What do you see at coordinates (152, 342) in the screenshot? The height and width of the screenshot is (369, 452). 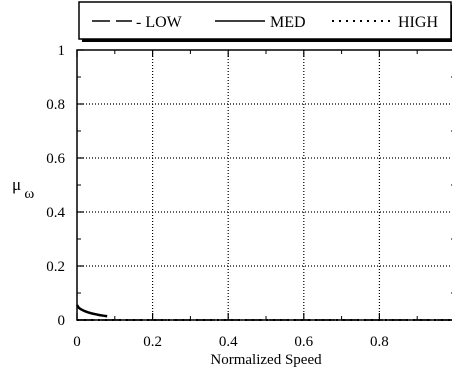 I see `x-tick-label: 0.2` at bounding box center [152, 342].